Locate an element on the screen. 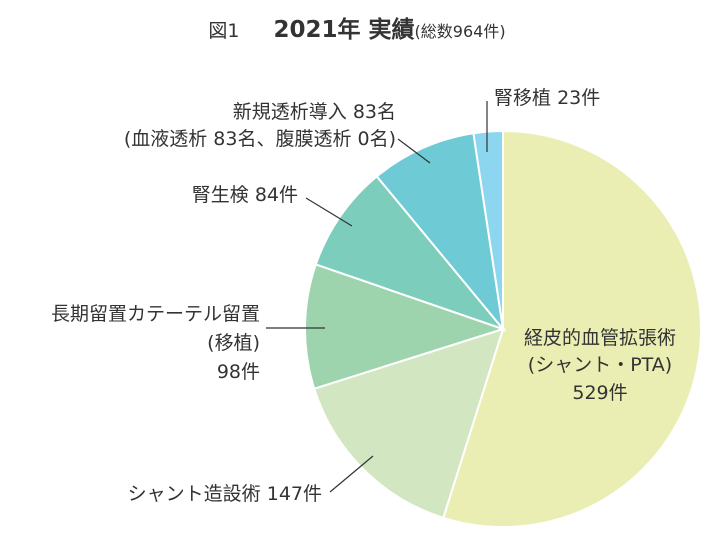  slice-label-shunt: シャント造設術 147件 is located at coordinates (225, 494).